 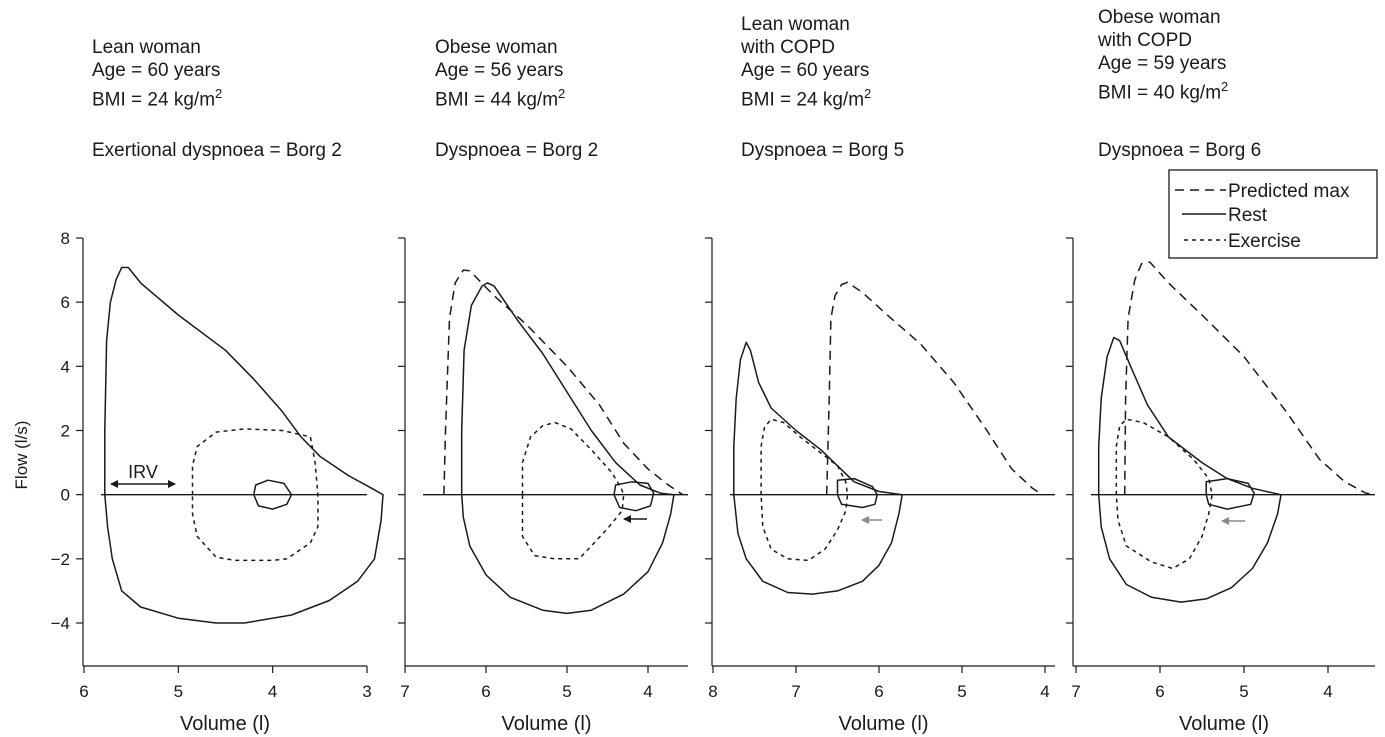 What do you see at coordinates (272, 691) in the screenshot?
I see `panel-1-x-tick-label: 4` at bounding box center [272, 691].